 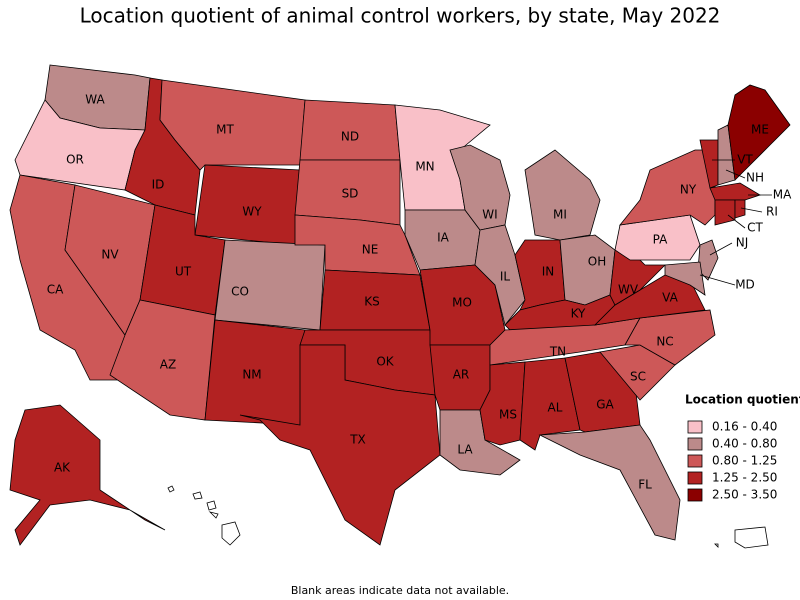 I want to click on state-label: SD, so click(x=350, y=194).